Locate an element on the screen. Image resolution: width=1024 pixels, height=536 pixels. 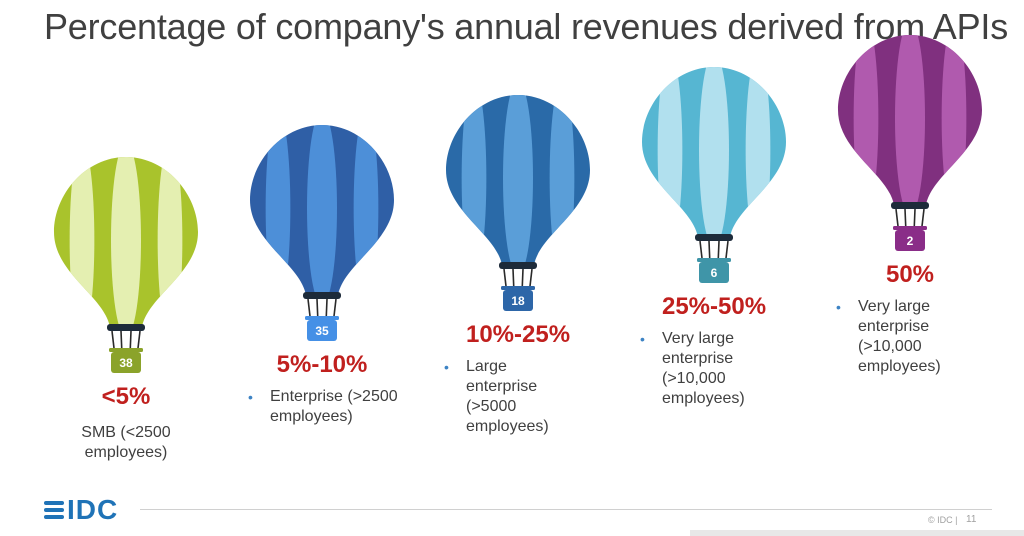
page-number: 11 is located at coordinates (971, 519).